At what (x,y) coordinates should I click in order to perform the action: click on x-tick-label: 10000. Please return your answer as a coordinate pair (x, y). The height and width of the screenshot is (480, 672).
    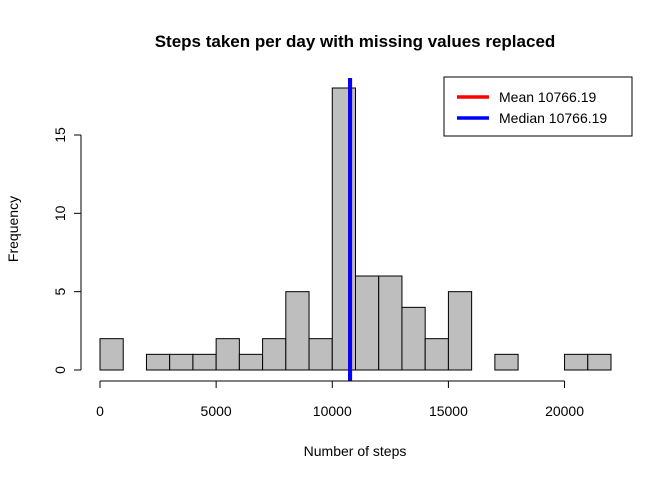
    Looking at the image, I should click on (332, 411).